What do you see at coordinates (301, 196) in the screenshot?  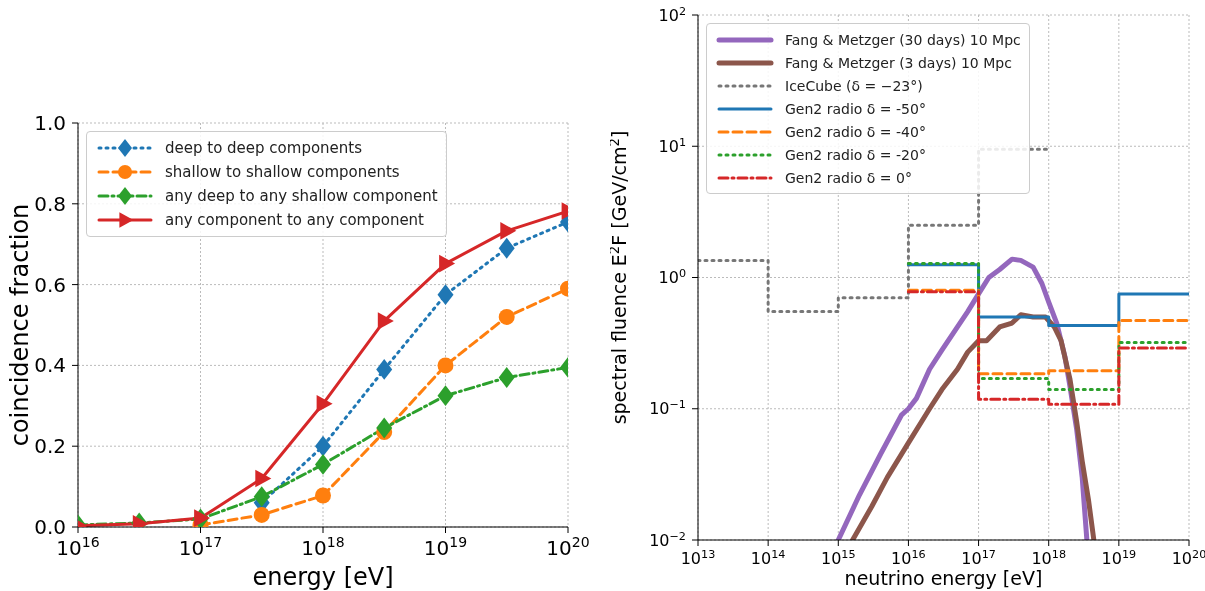 I see `legend-label: any deep to any shallow component` at bounding box center [301, 196].